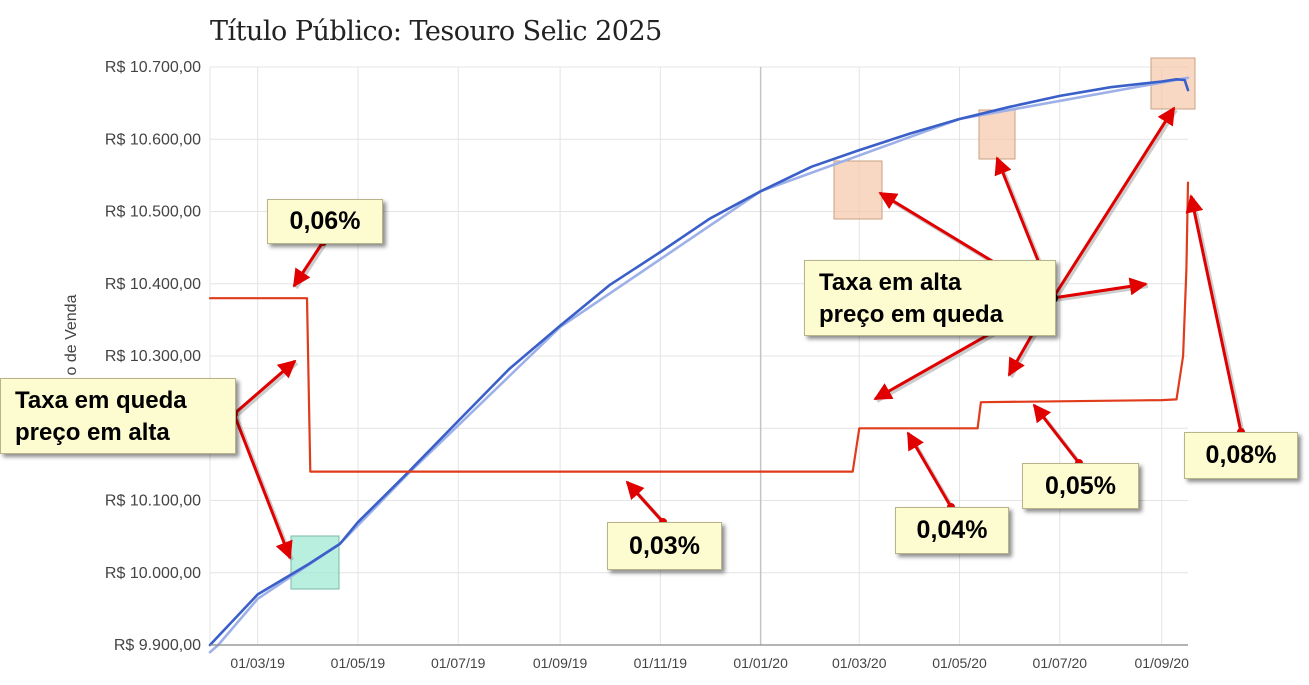 The width and height of the screenshot is (1309, 685). What do you see at coordinates (153, 67) in the screenshot?
I see `y-tick-label: R$ 10.700,00` at bounding box center [153, 67].